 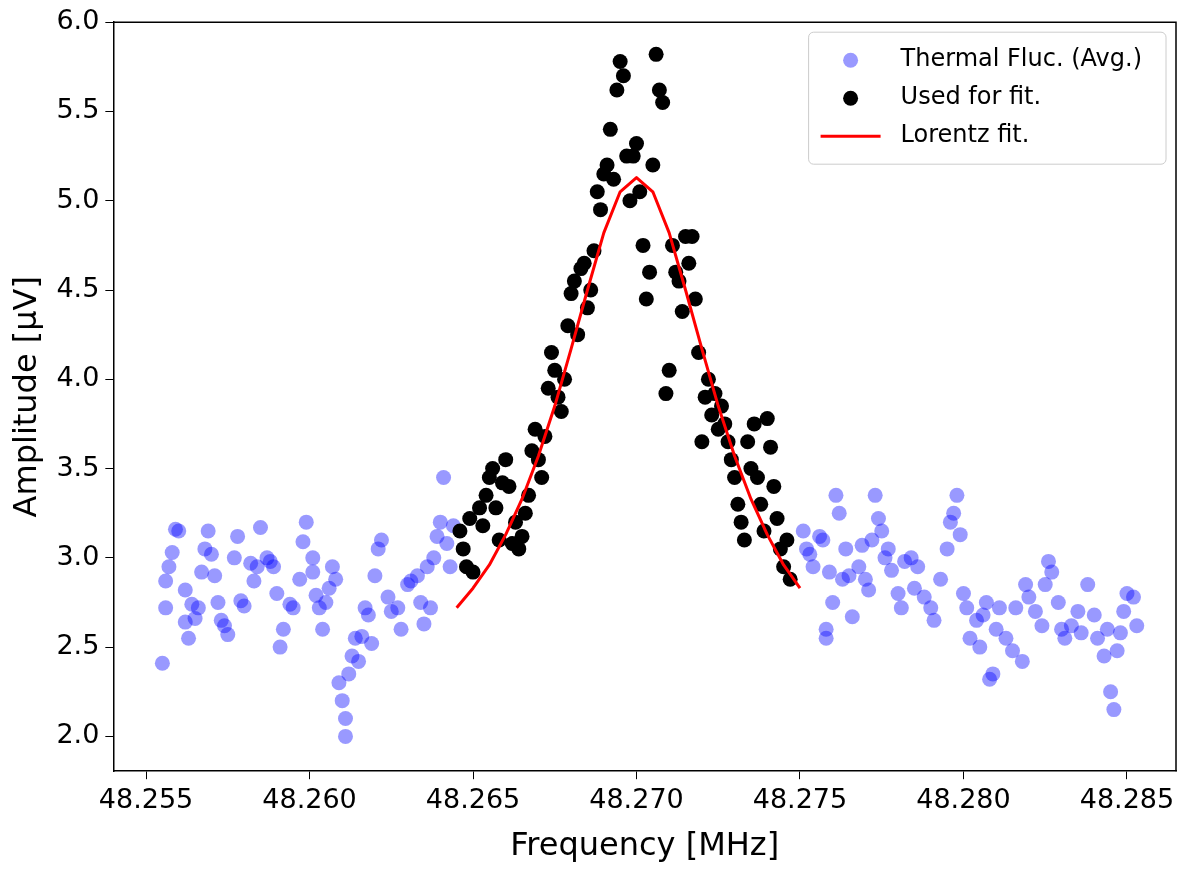 What do you see at coordinates (636, 799) in the screenshot?
I see `x-tick-label: 48.270` at bounding box center [636, 799].